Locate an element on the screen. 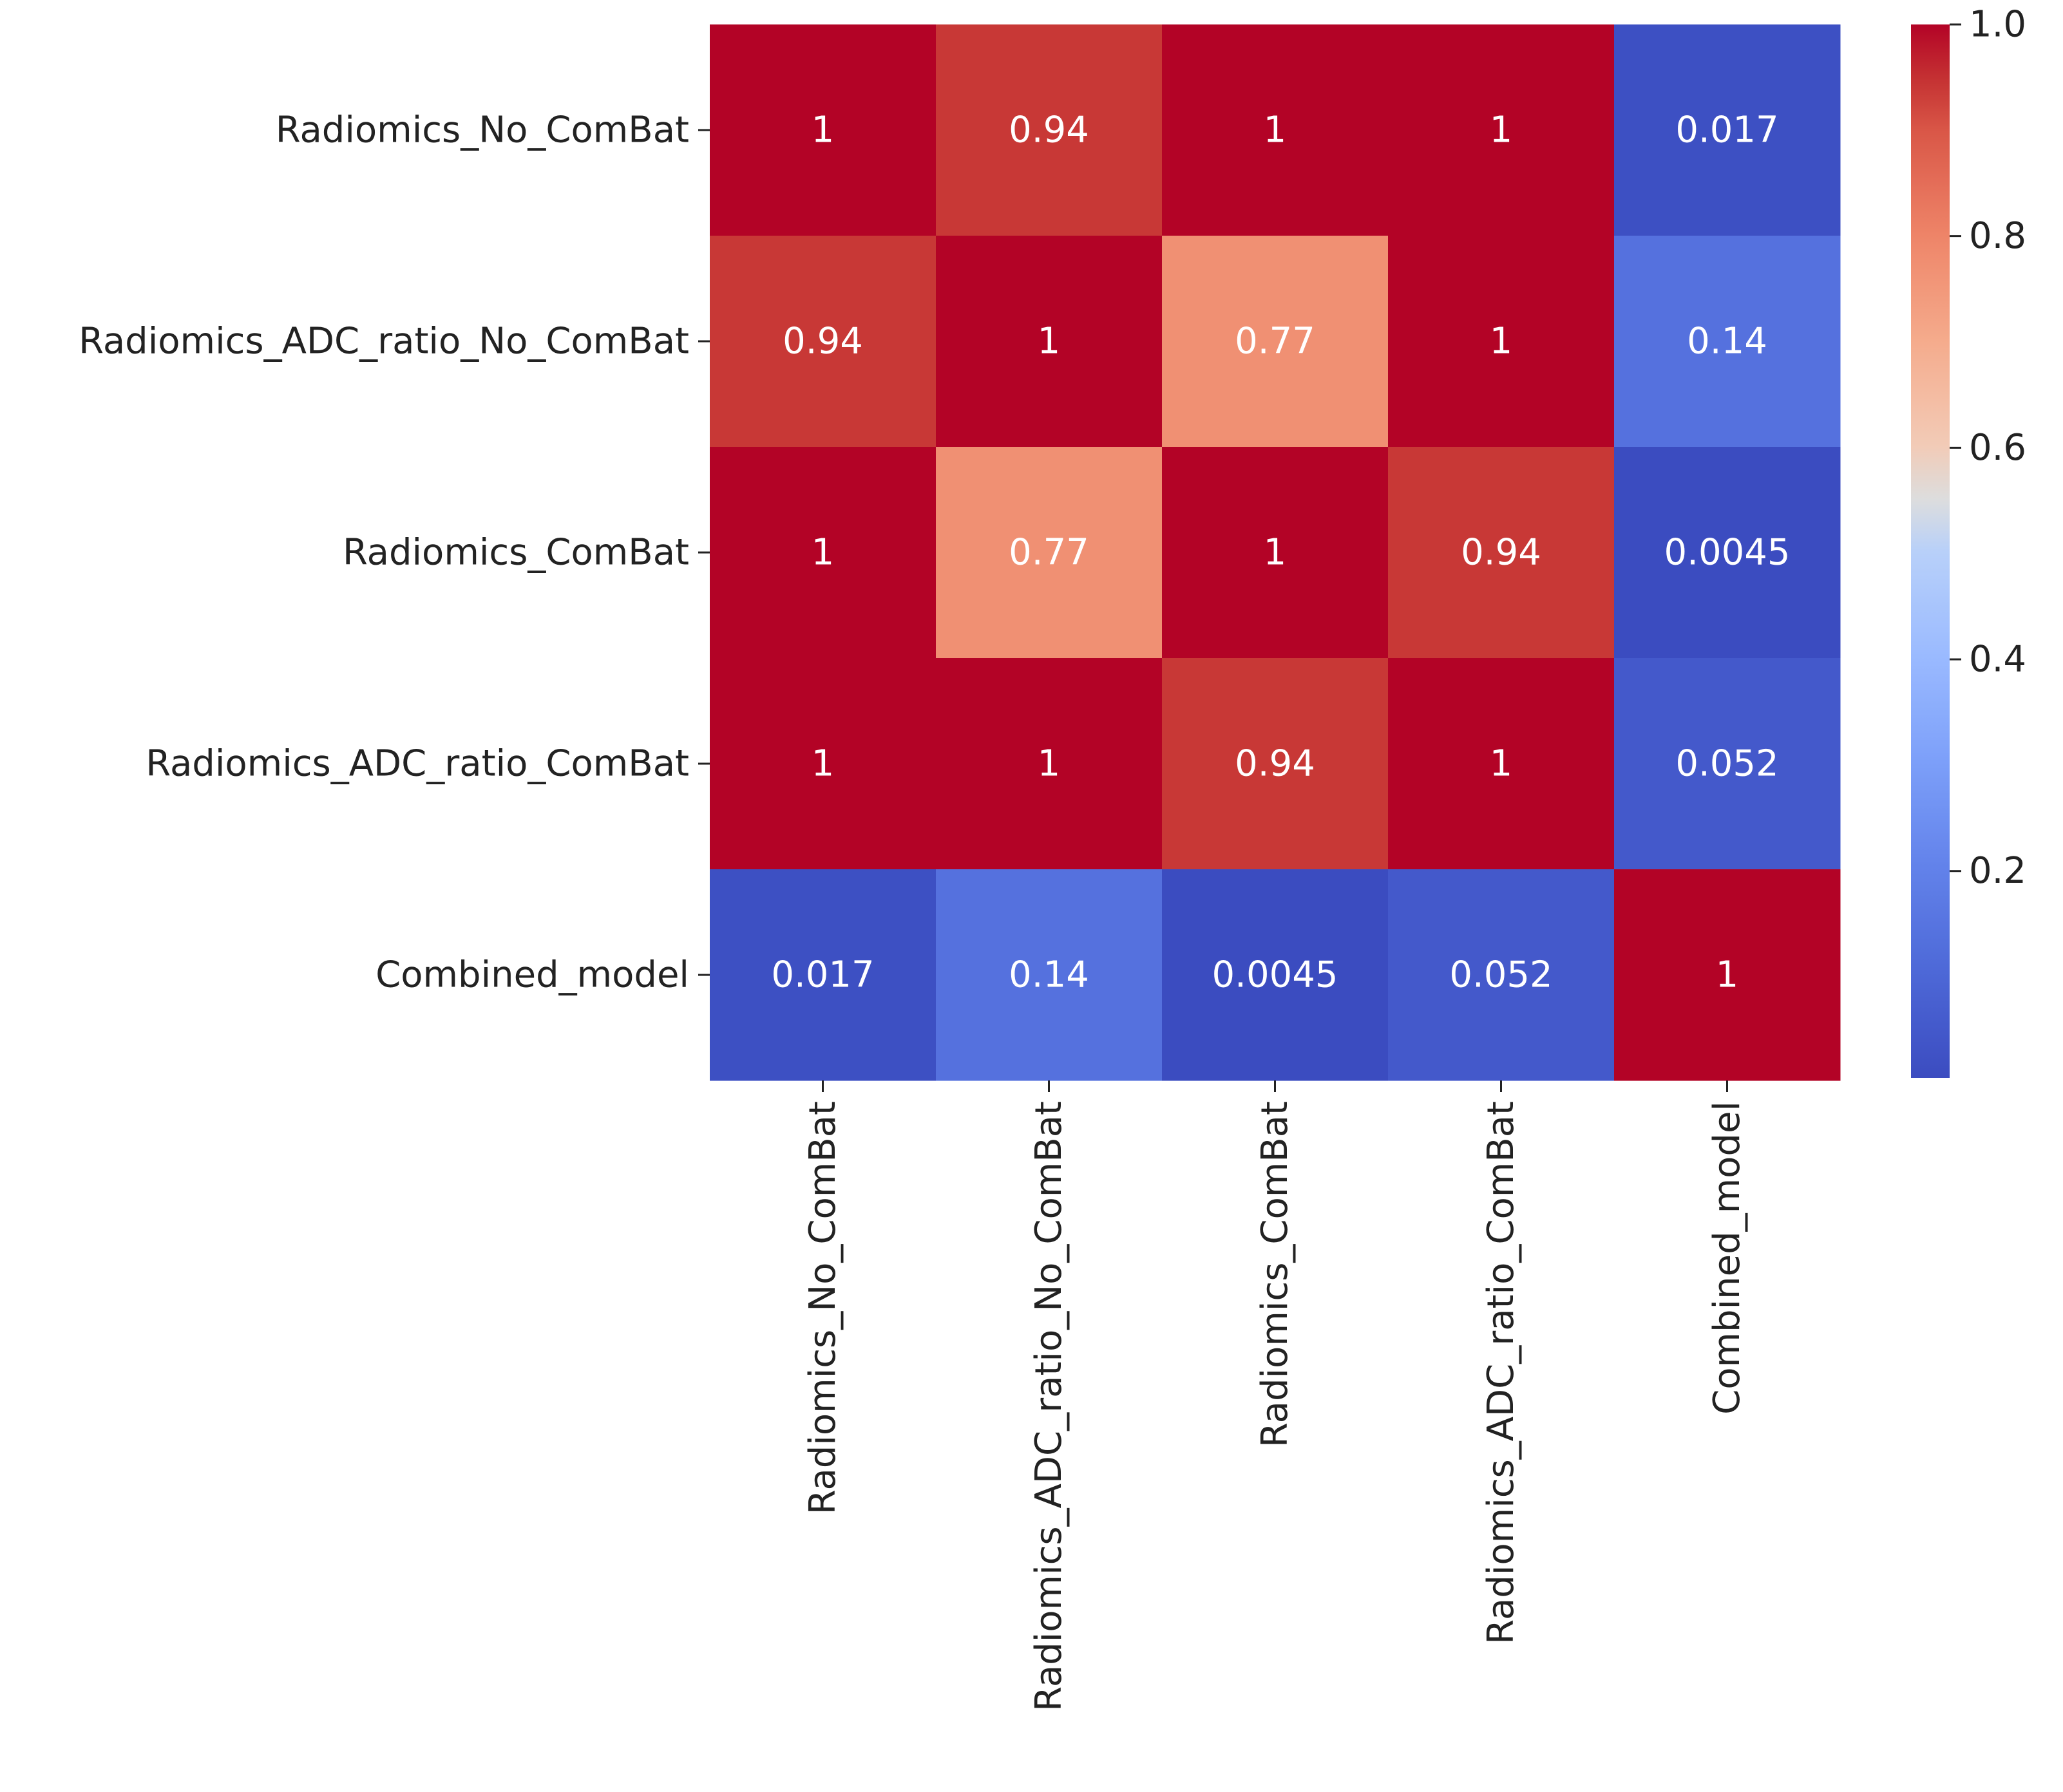  cell-annotation-r1-c3: 1 is located at coordinates (1501, 342).